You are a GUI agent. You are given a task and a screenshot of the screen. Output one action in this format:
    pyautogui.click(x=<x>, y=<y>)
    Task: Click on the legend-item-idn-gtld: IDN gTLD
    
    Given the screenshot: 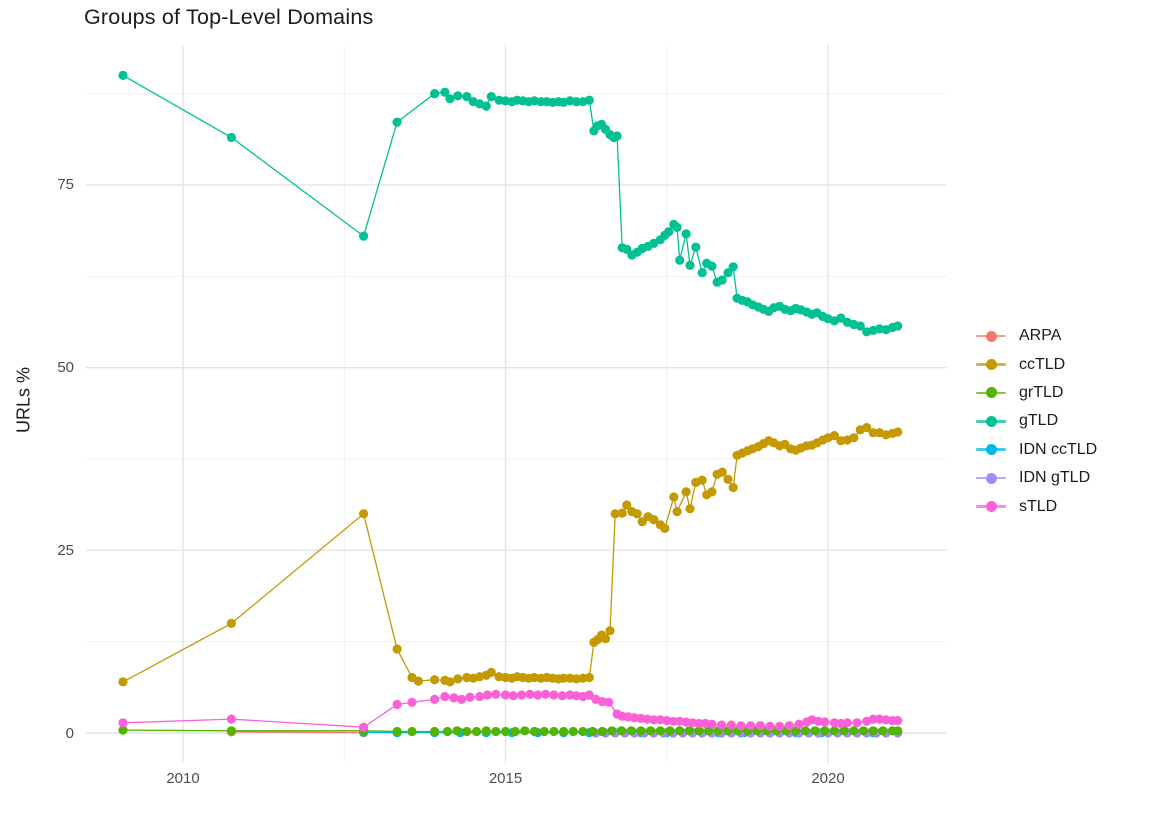 What is the action you would take?
    pyautogui.click(x=1036, y=478)
    